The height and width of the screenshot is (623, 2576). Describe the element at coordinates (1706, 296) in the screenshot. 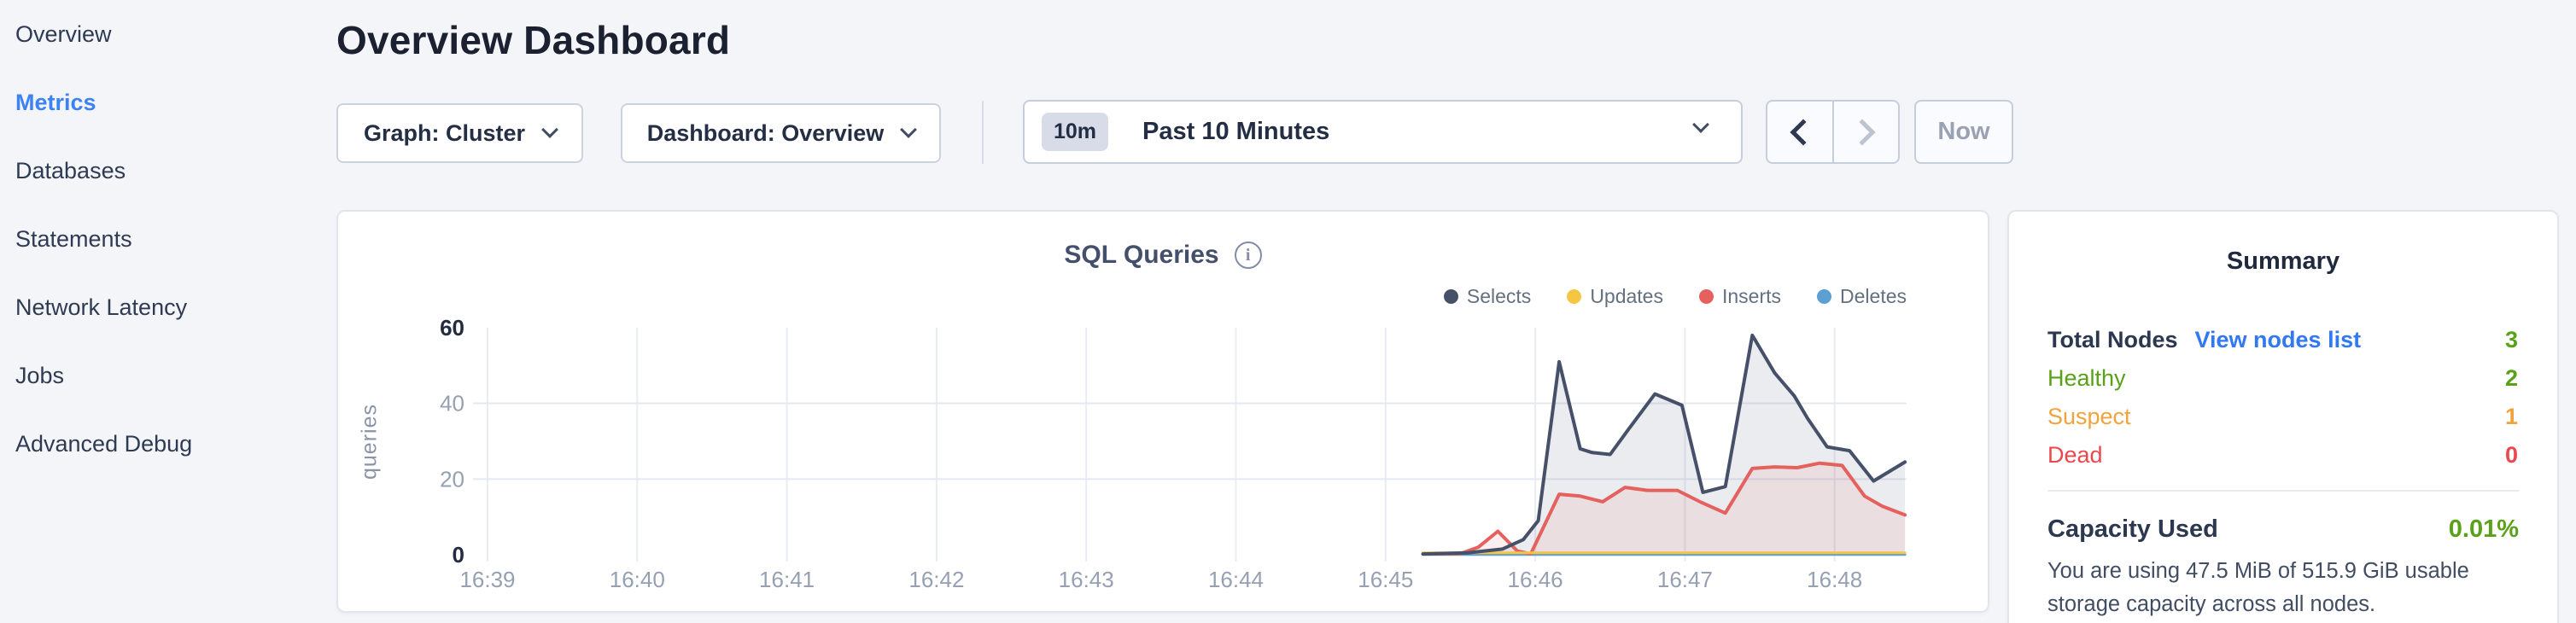

I see `inserts-series-dot` at that location.